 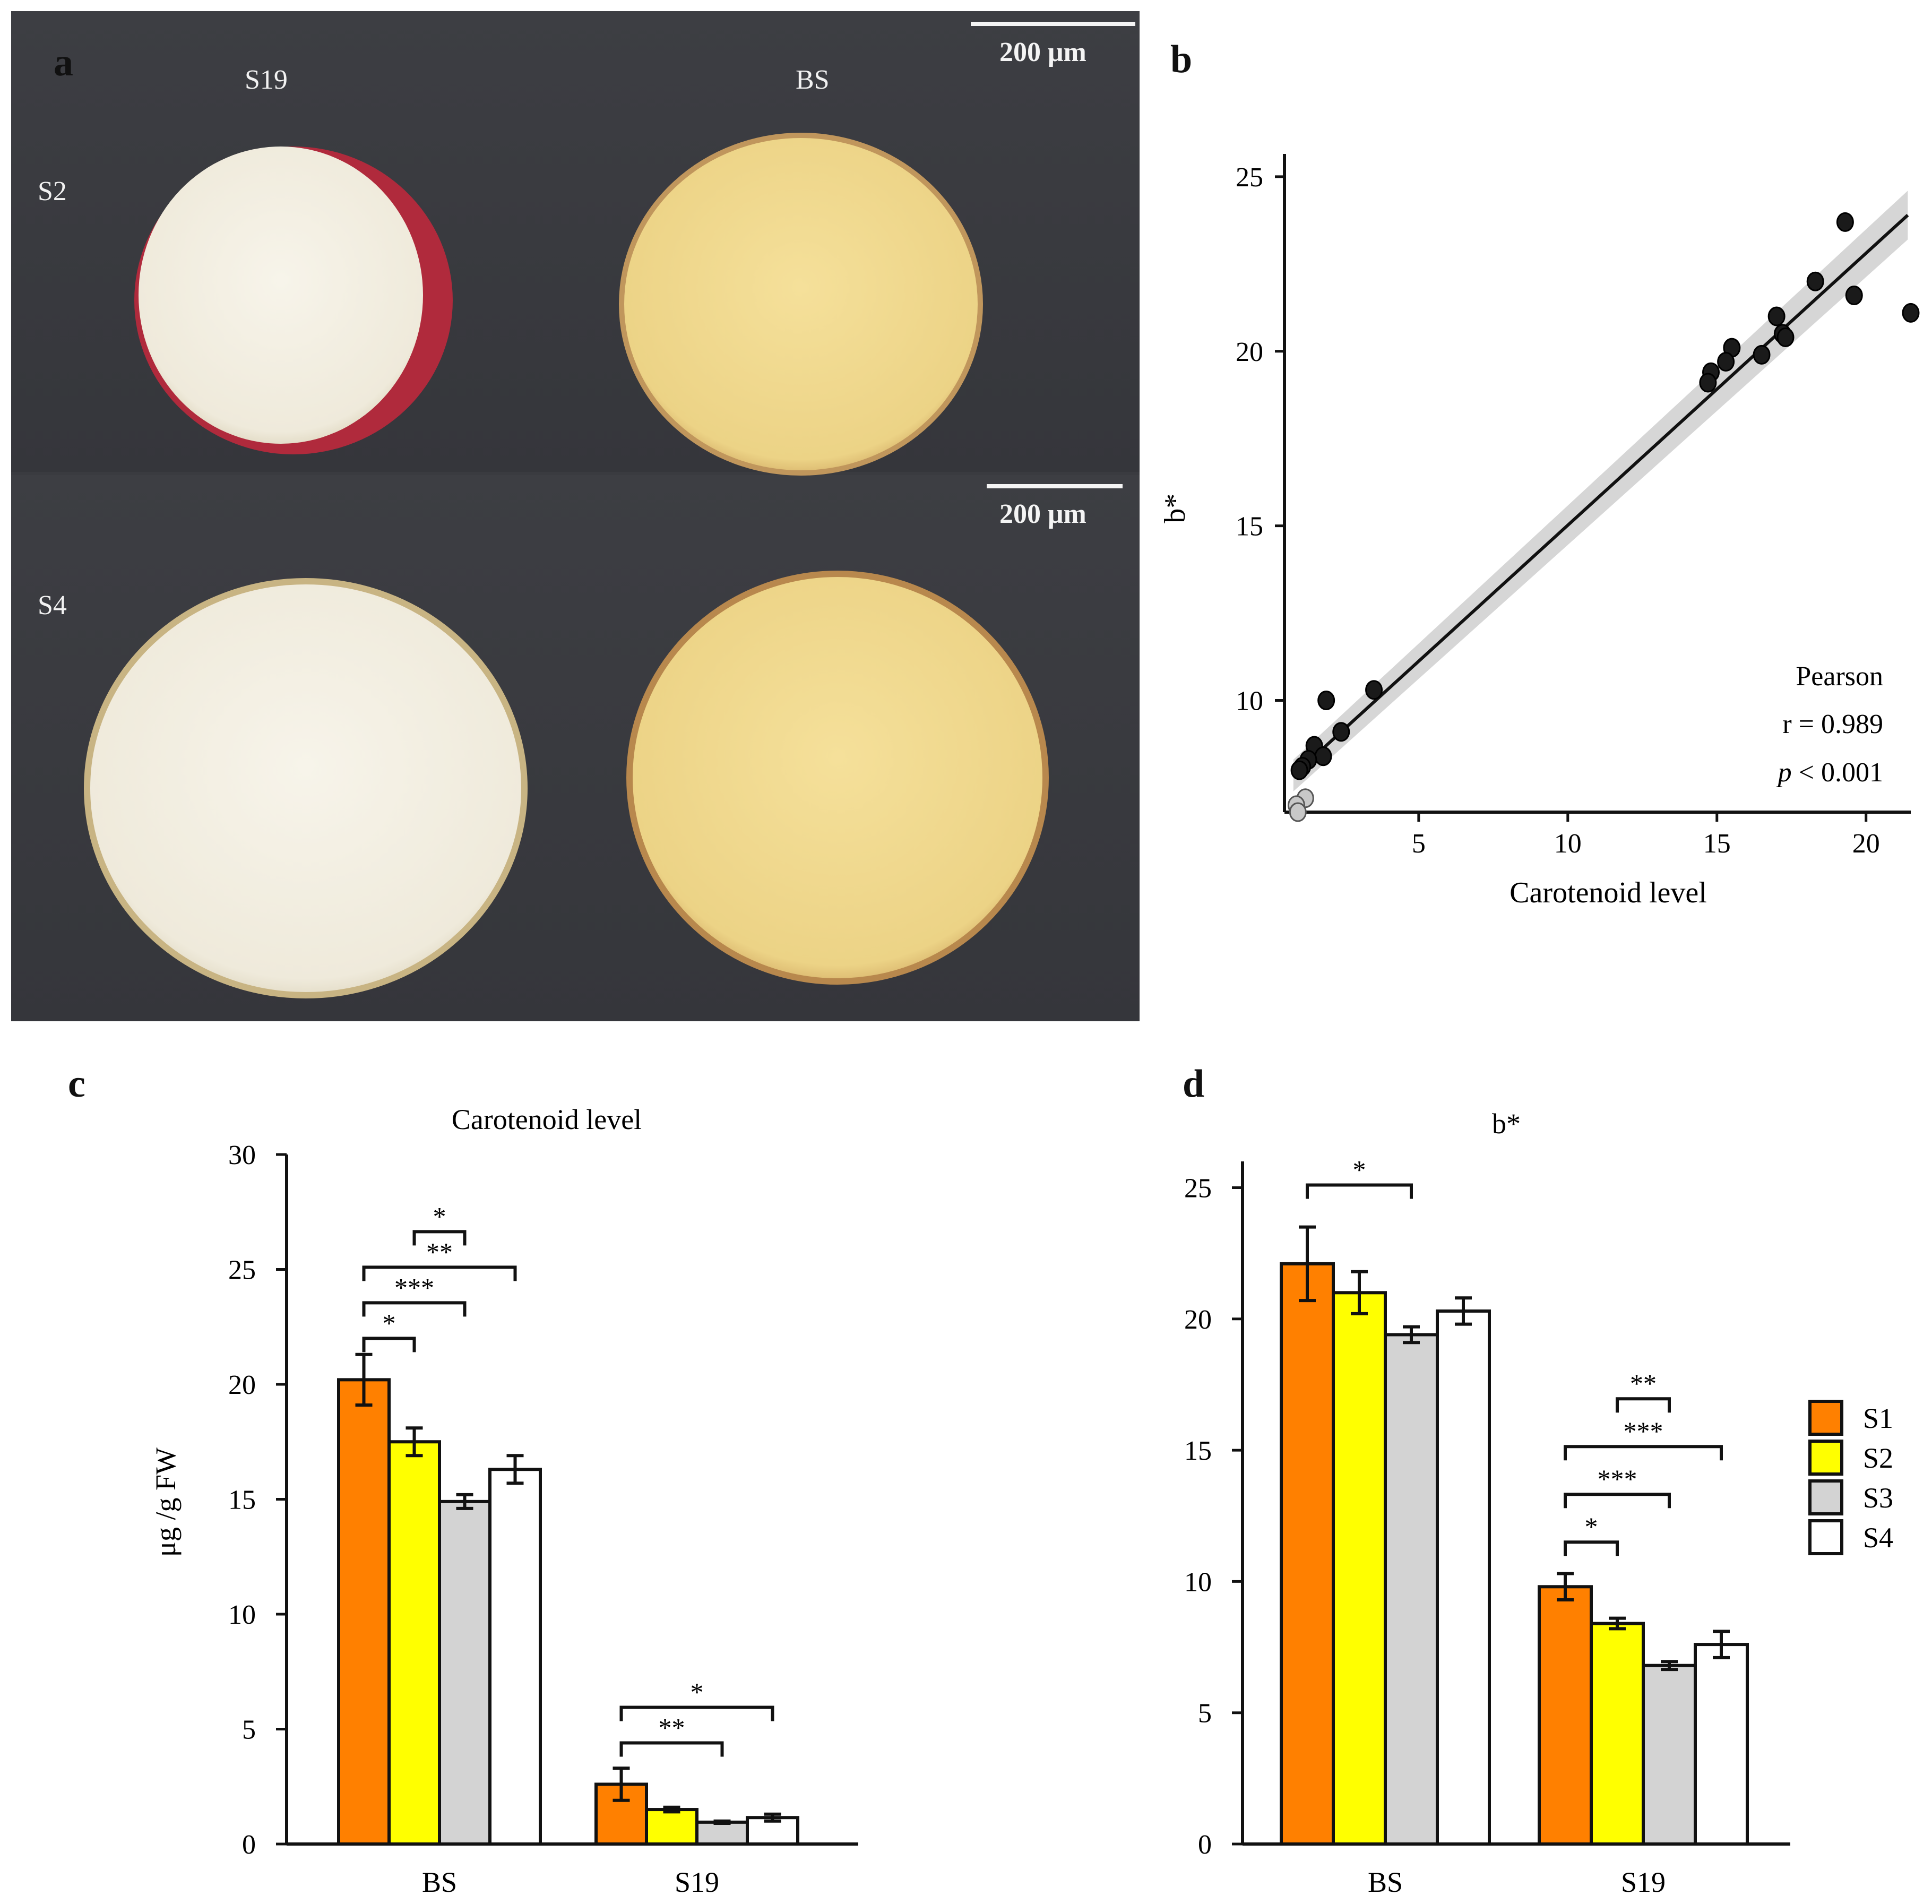 I want to click on stats-p-value: < 0.001, so click(x=1837, y=772).